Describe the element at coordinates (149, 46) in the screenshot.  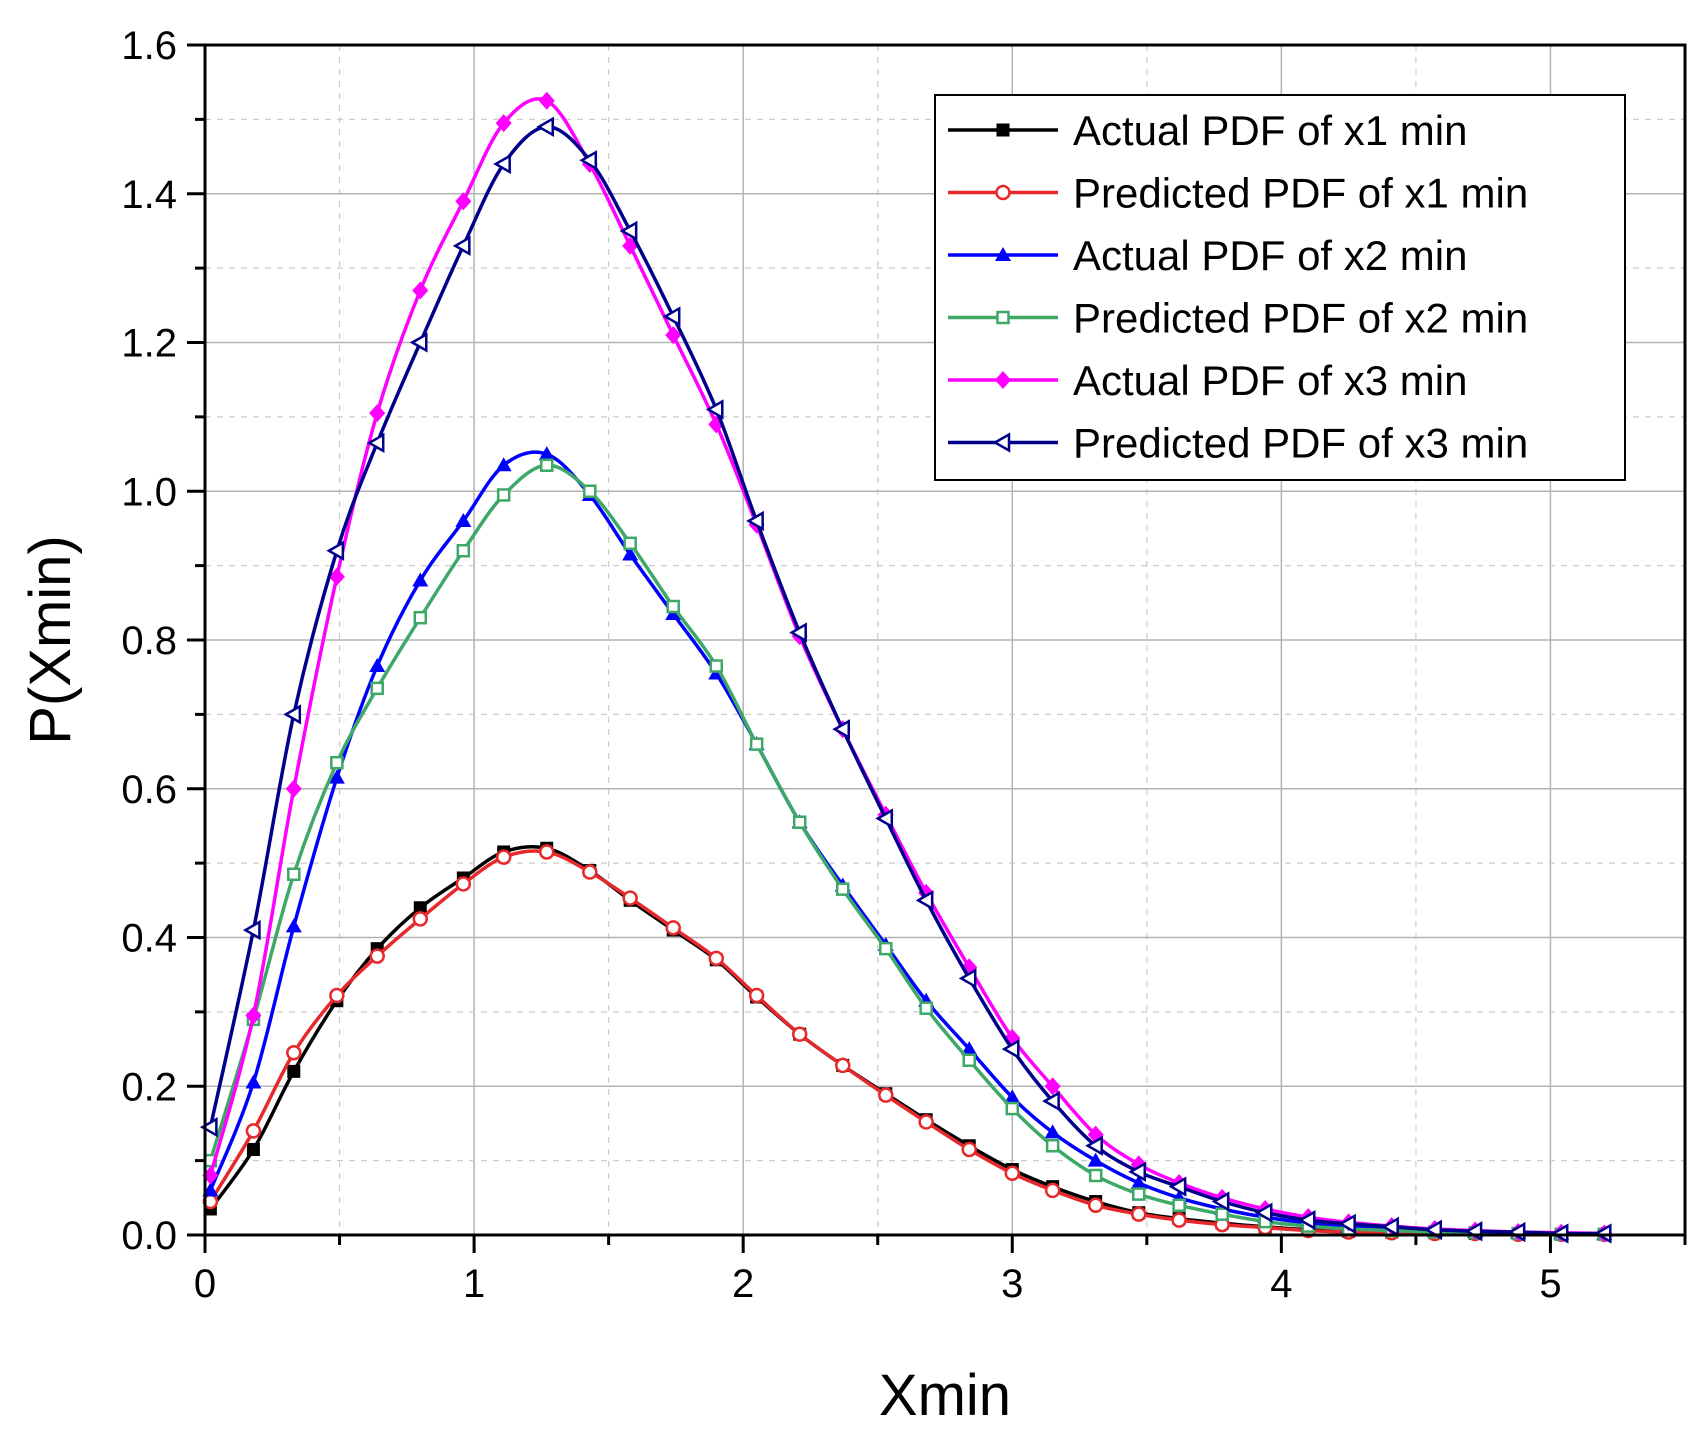
I see `y-tick-label: 1.6` at that location.